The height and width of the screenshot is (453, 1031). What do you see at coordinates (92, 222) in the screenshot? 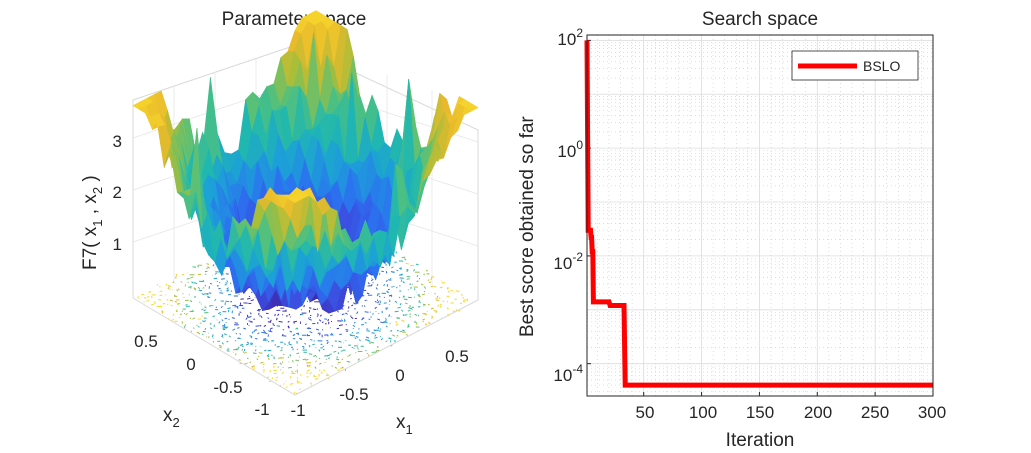
I see `z-axis-label: F7( x1 , x2 )` at bounding box center [92, 222].